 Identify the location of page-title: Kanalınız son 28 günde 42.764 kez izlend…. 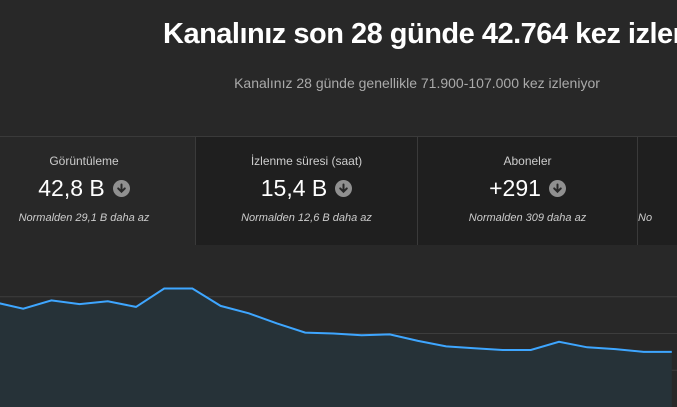
(420, 34).